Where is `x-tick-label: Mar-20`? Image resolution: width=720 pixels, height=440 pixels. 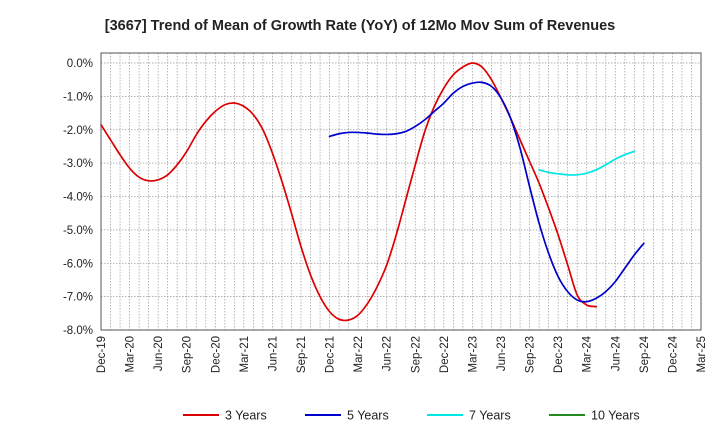
x-tick-label: Mar-20 is located at coordinates (131, 354).